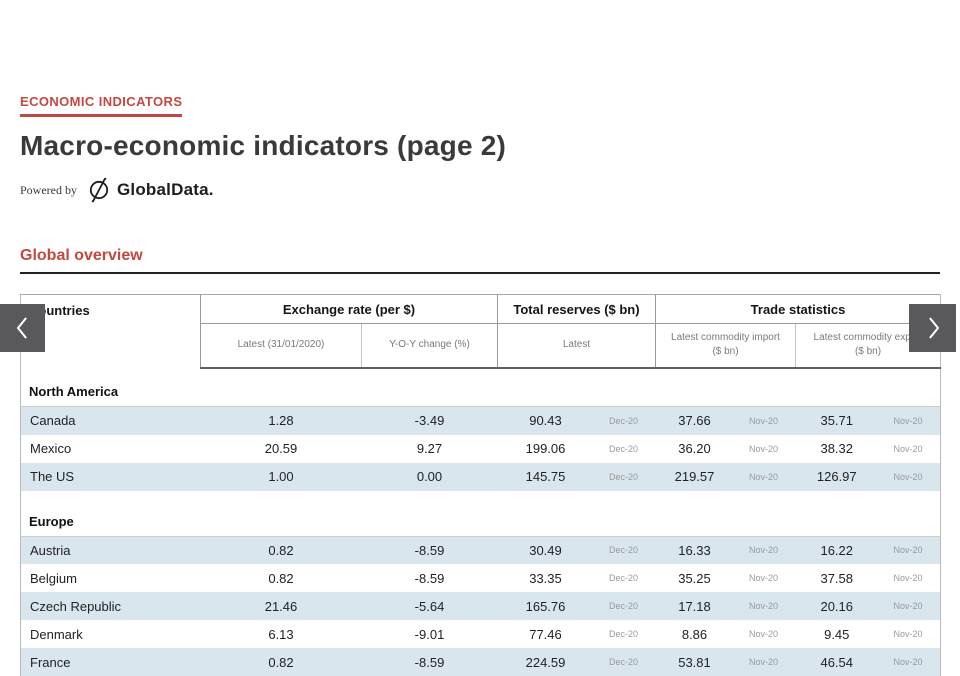 The image size is (960, 676). What do you see at coordinates (429, 346) in the screenshot?
I see `sub-header-yoy-change: Y-O-Y change (%)` at bounding box center [429, 346].